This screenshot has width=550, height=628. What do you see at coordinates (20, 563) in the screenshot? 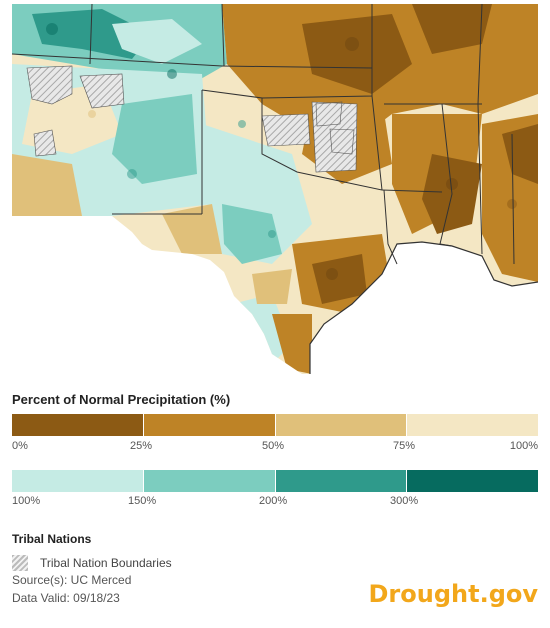
I see `hatch-swatch-icon` at bounding box center [20, 563].